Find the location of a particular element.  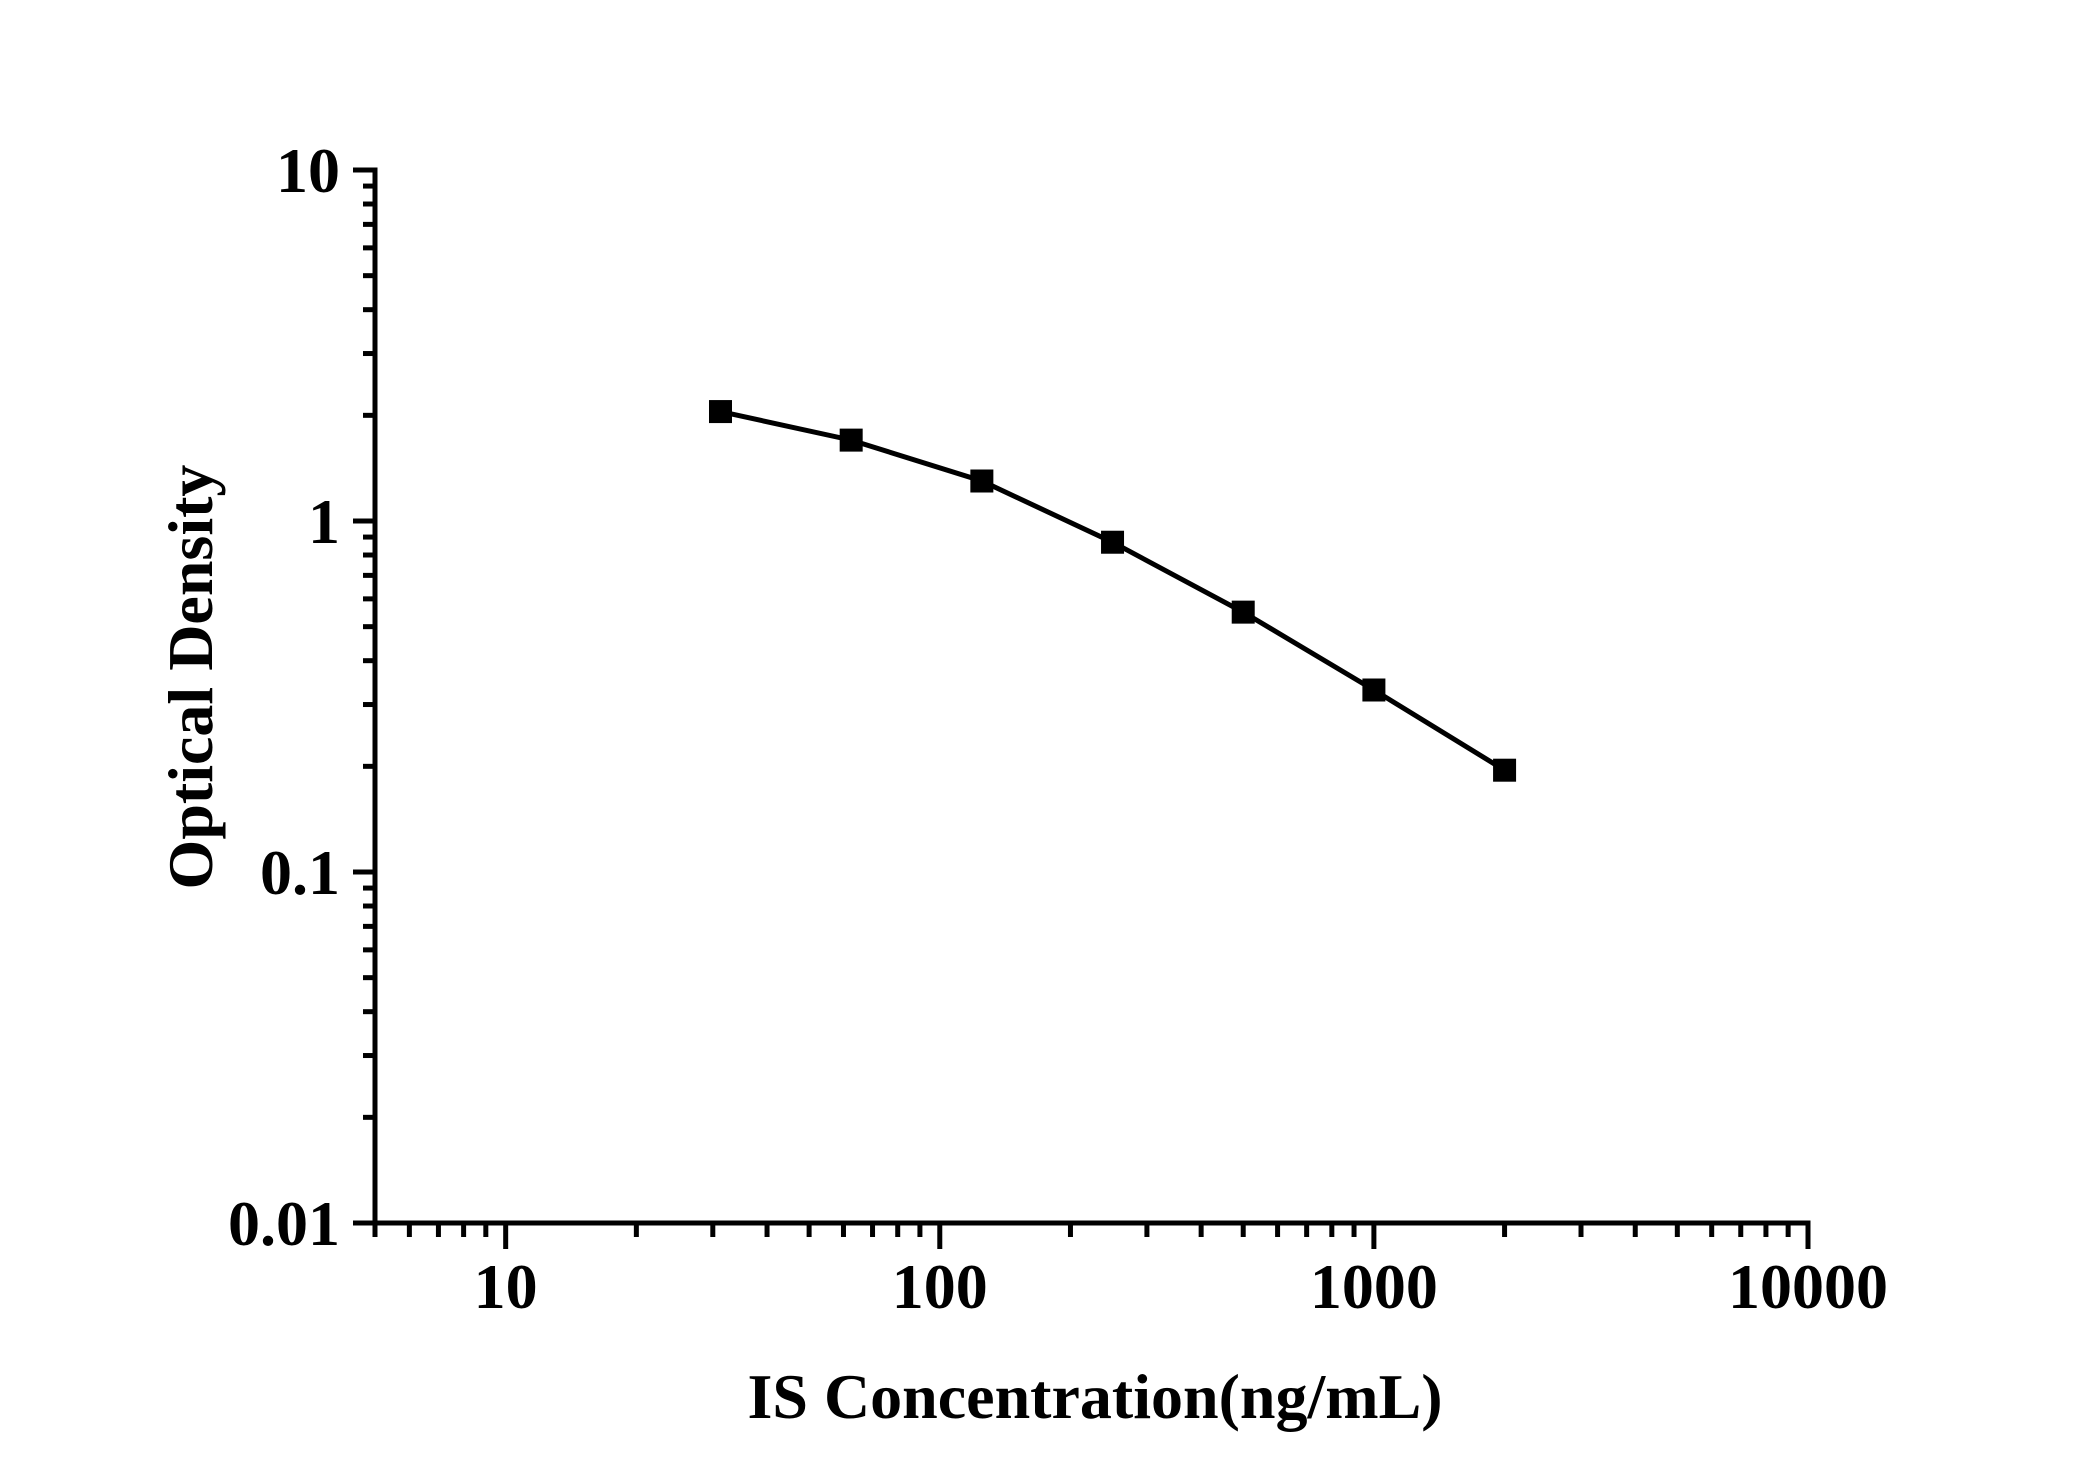

y-tick-label: 1 is located at coordinates (324, 521).